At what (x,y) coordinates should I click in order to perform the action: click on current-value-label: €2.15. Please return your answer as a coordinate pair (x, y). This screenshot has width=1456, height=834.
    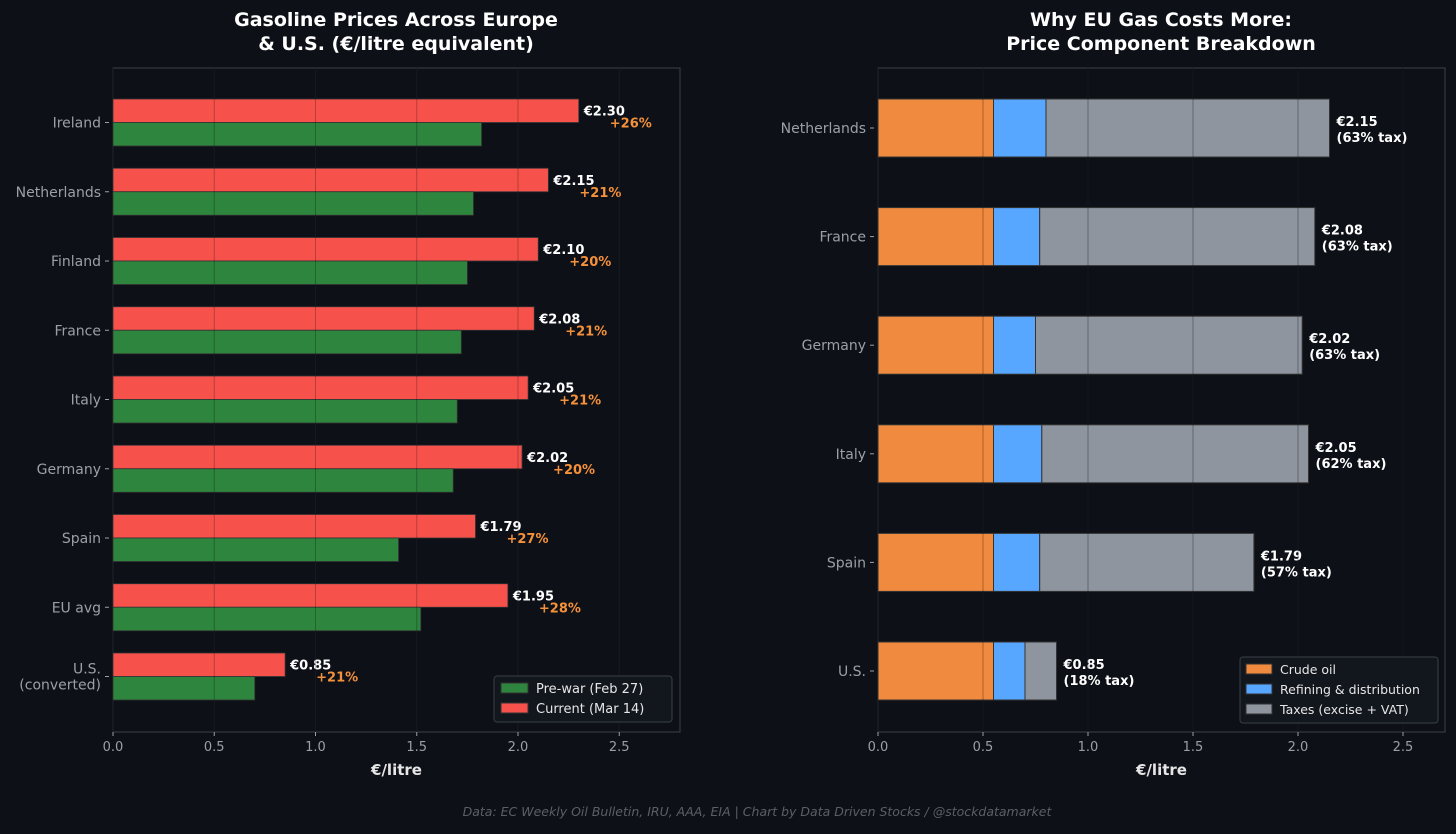
    Looking at the image, I should click on (573, 181).